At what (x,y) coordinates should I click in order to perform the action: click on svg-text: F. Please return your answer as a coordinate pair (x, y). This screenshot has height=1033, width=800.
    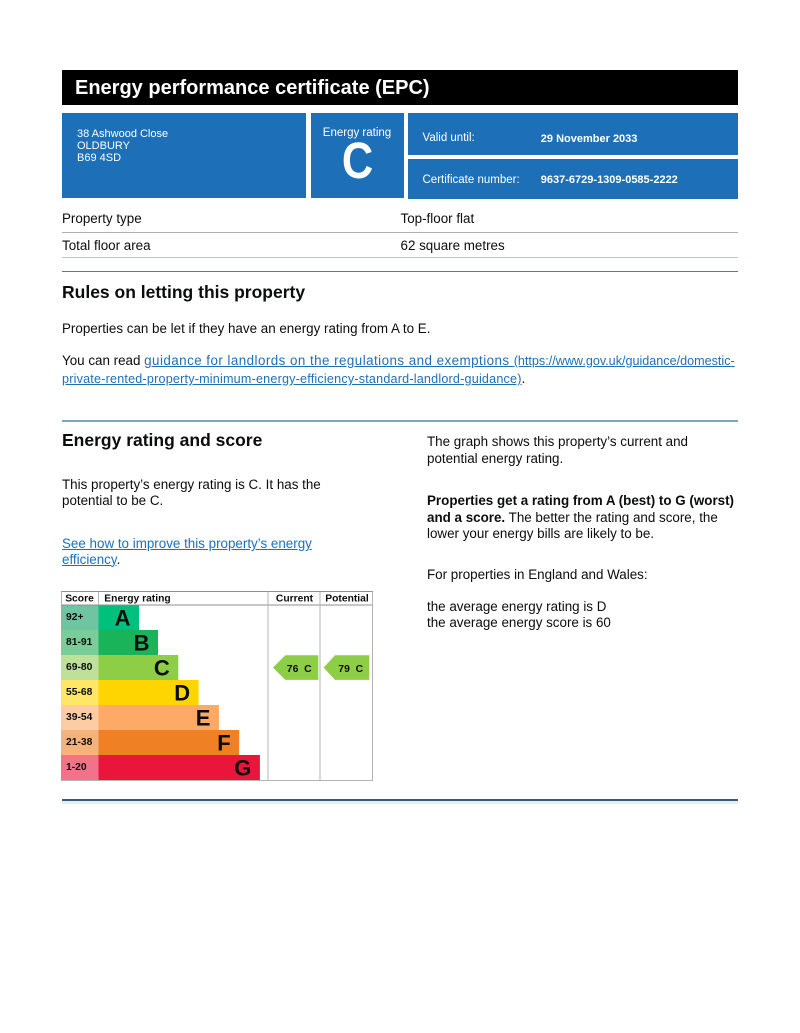
    Looking at the image, I should click on (223, 743).